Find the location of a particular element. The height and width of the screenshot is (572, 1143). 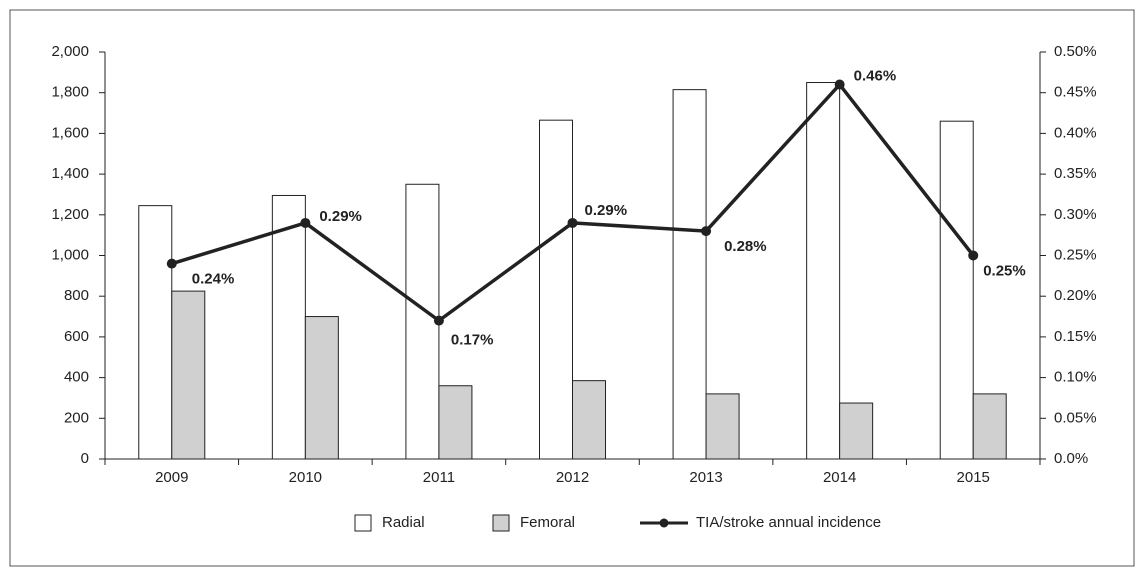

y2-tick-label: 0.0% is located at coordinates (1071, 458).